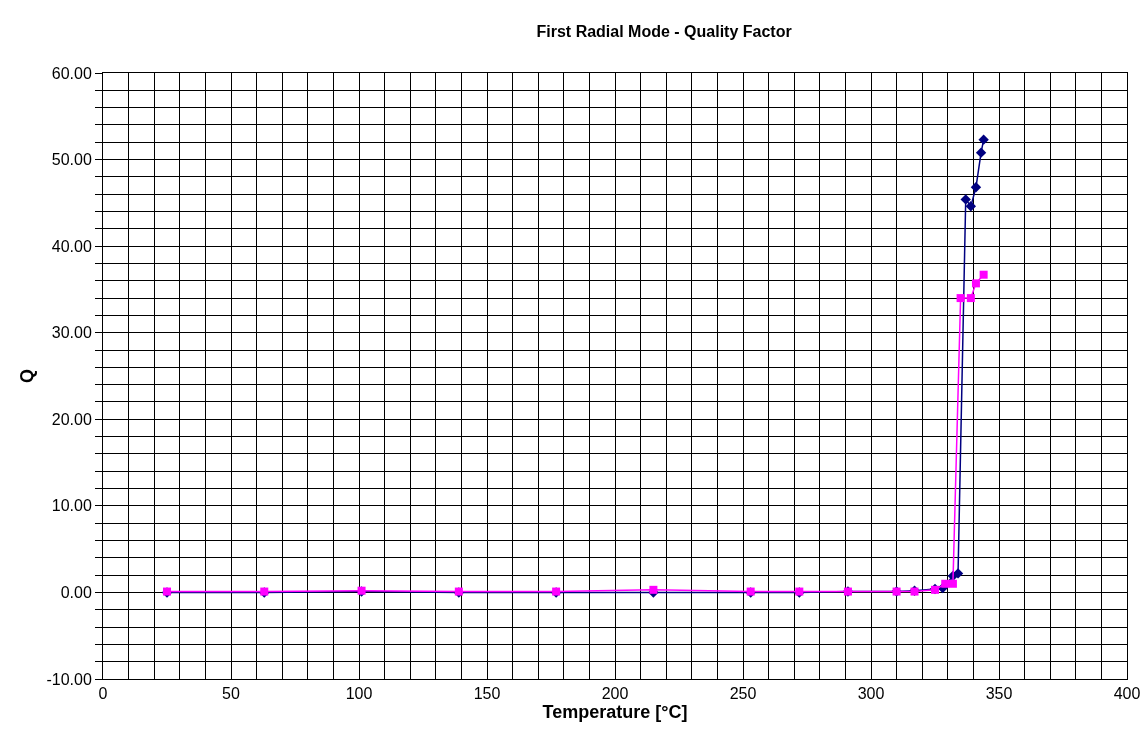 The width and height of the screenshot is (1145, 743). Describe the element at coordinates (743, 694) in the screenshot. I see `x-tick-label: 250` at that location.